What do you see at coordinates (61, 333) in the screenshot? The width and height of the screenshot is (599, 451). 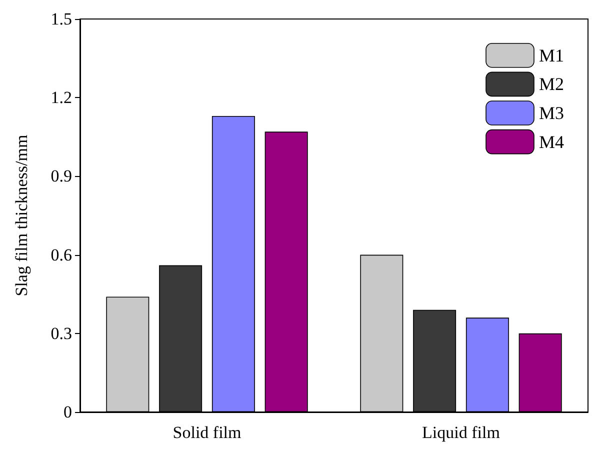 I see `y-tick-label: 0.3` at bounding box center [61, 333].